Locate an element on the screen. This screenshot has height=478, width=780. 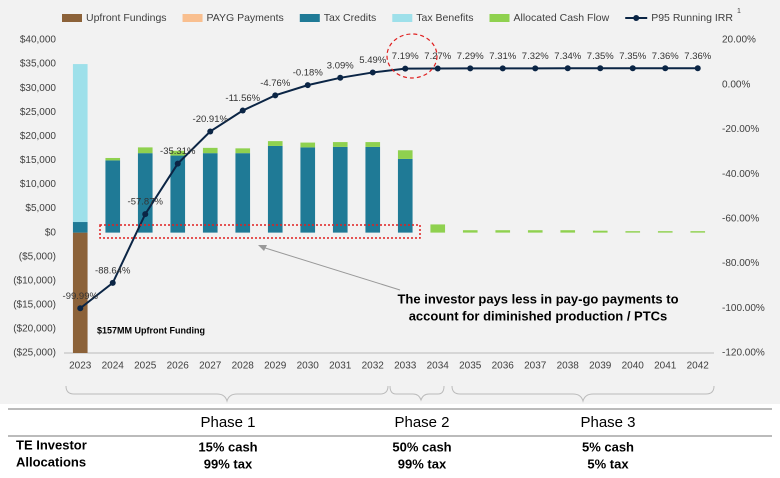
y-tick-label: ($5,000) is located at coordinates (37, 256).